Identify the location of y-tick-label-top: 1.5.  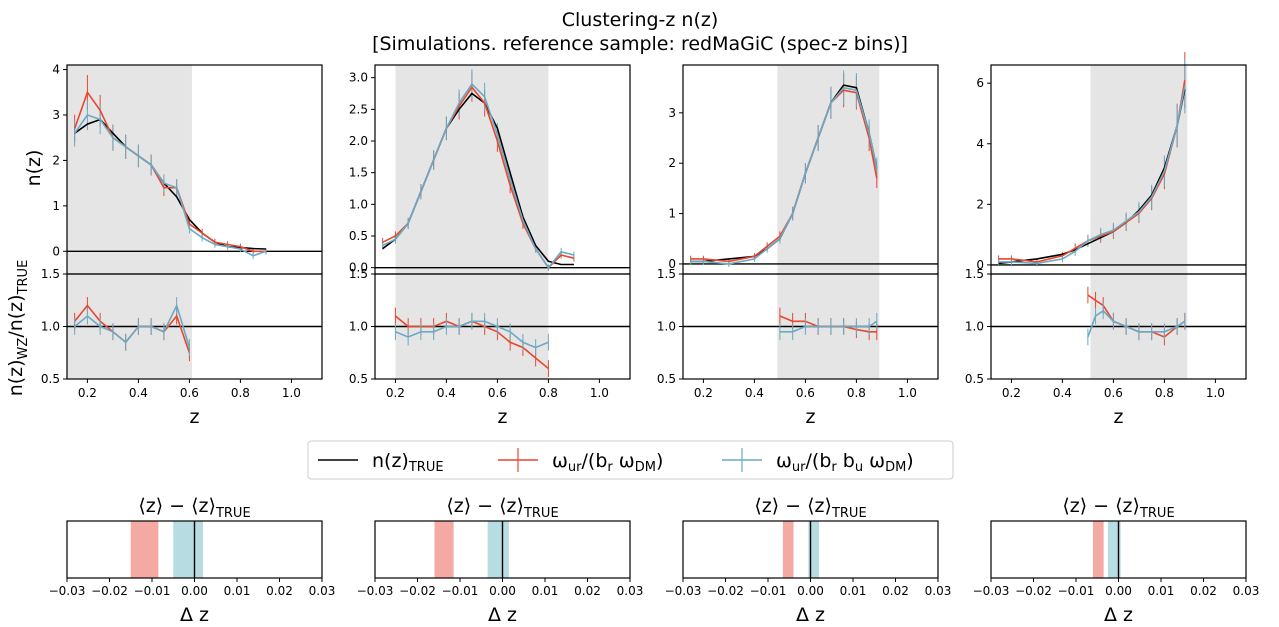
(358, 173).